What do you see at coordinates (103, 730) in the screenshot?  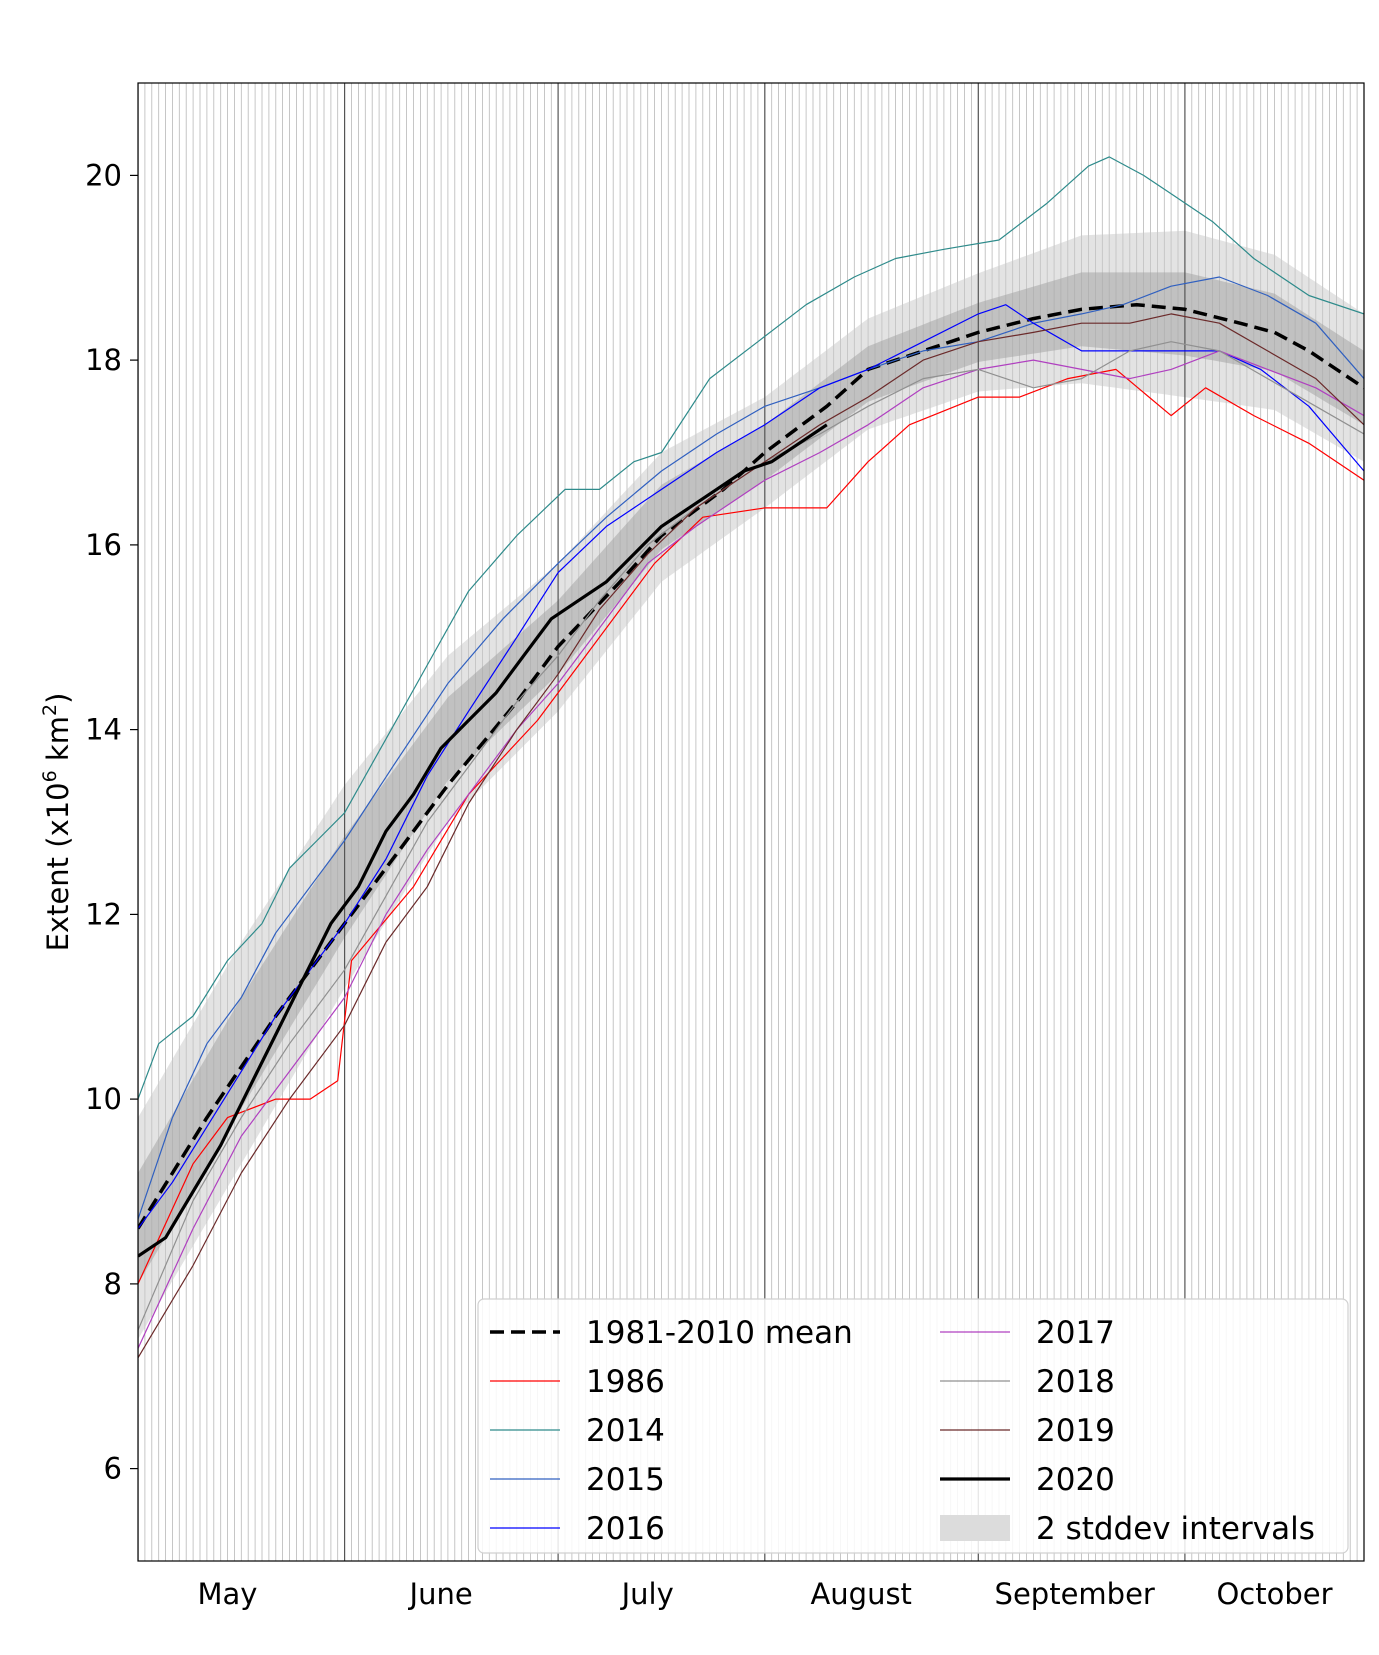 I see `y-tick-label: 14` at bounding box center [103, 730].